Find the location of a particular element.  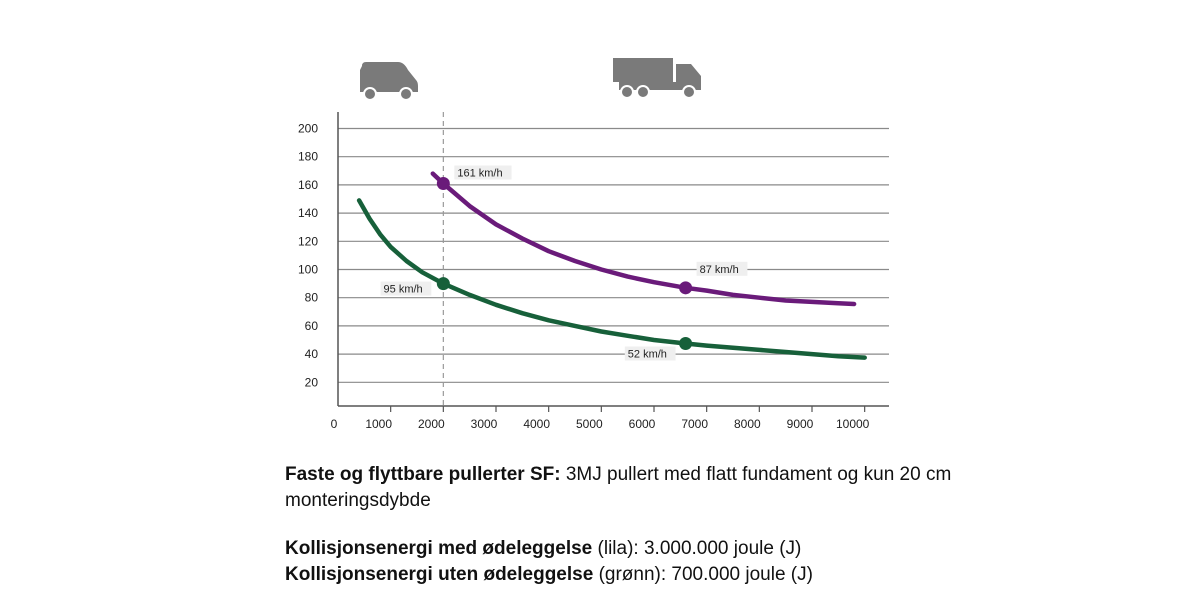

x-tick-label: 3000 is located at coordinates (484, 424).